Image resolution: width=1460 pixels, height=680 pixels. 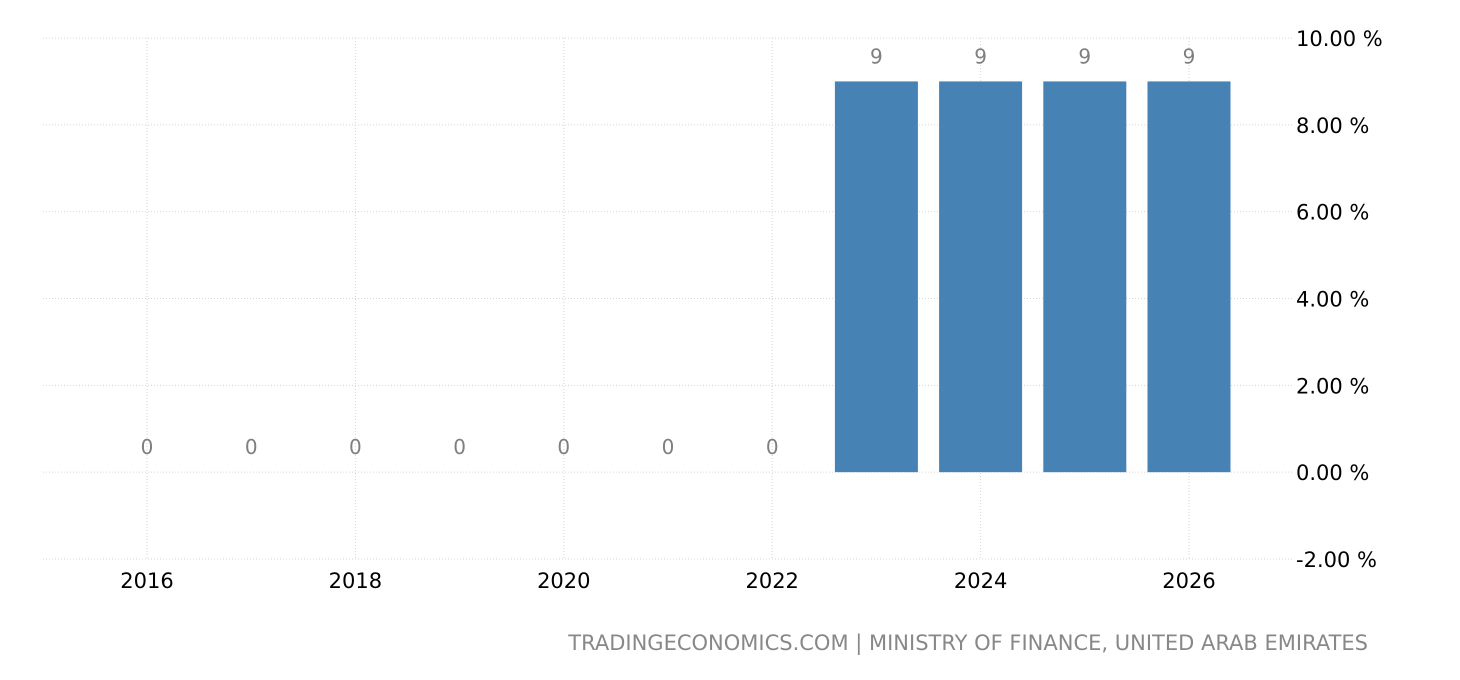 What do you see at coordinates (1336, 560) in the screenshot?
I see `y-tick-label: -2.00 %` at bounding box center [1336, 560].